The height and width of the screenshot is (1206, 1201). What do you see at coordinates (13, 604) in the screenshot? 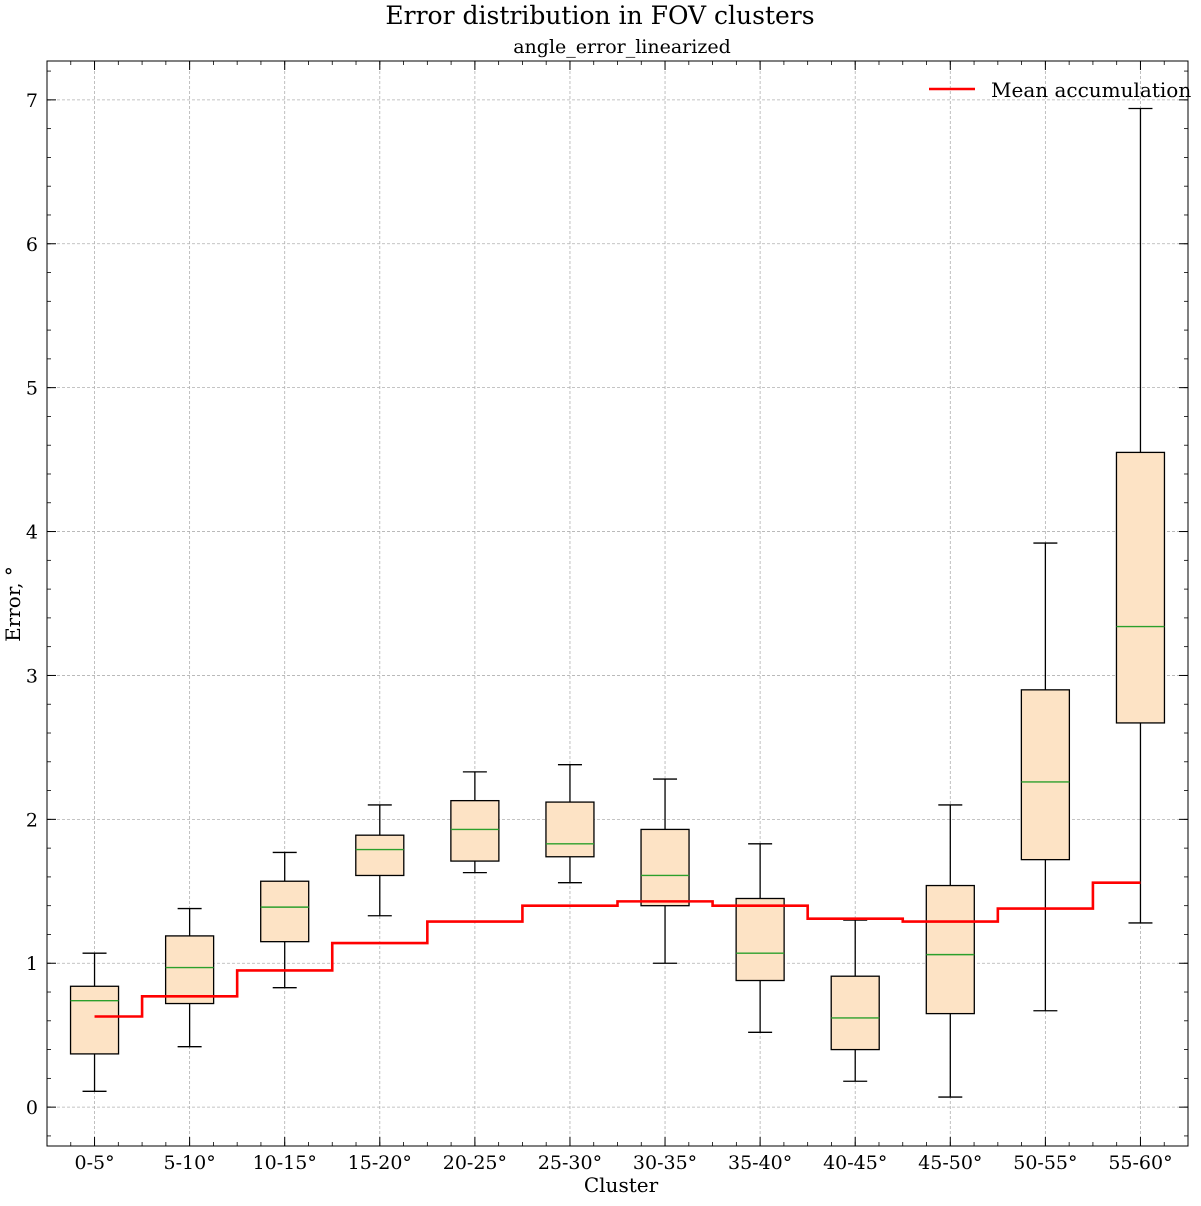
I see `y-axis-label: Error, °` at bounding box center [13, 604].